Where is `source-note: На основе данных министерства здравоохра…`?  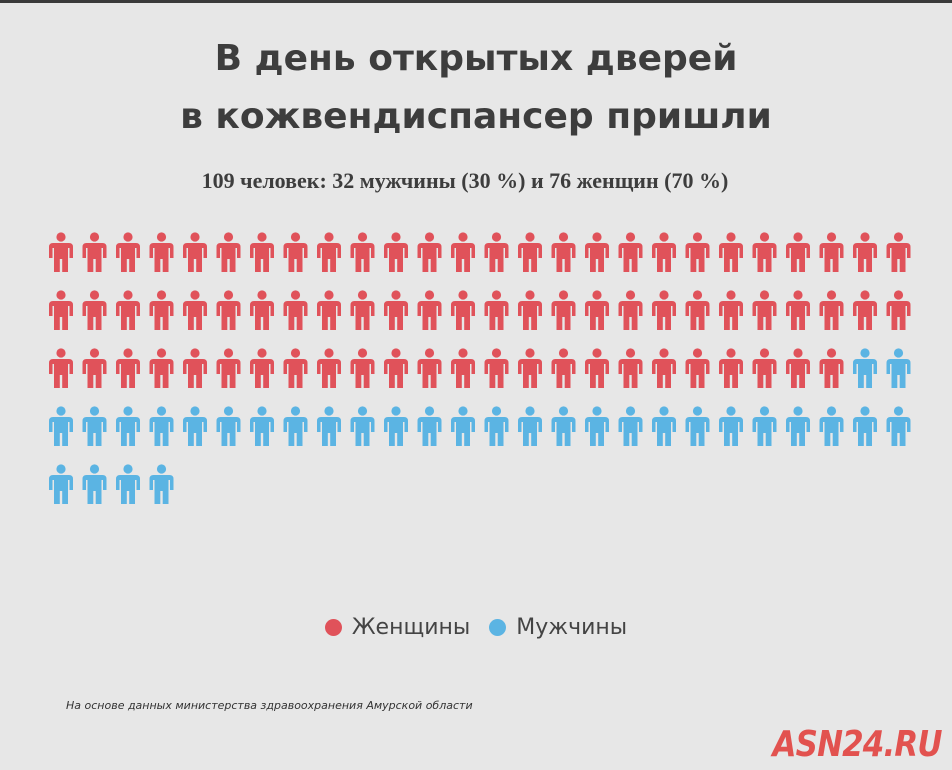 source-note: На основе данных министерства здравоохра… is located at coordinates (269, 705).